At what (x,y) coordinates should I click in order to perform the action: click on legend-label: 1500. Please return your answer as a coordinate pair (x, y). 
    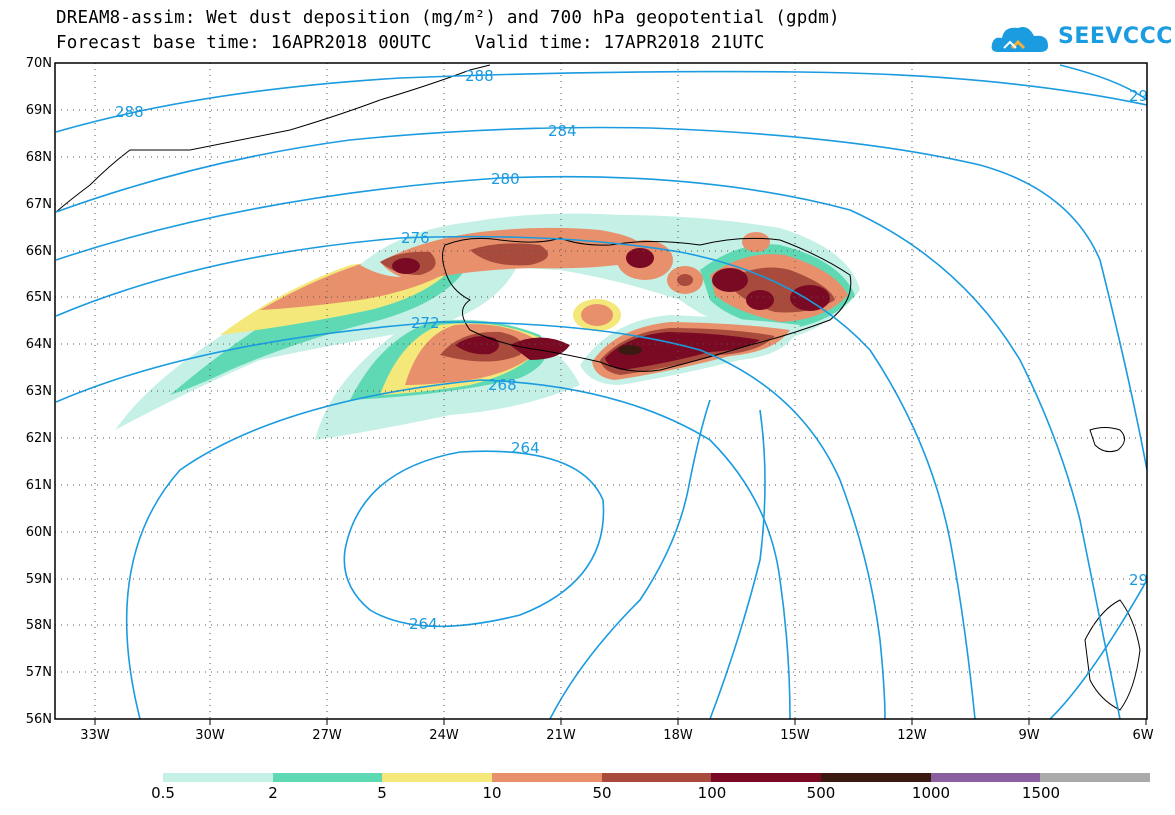
    Looking at the image, I should click on (1041, 793).